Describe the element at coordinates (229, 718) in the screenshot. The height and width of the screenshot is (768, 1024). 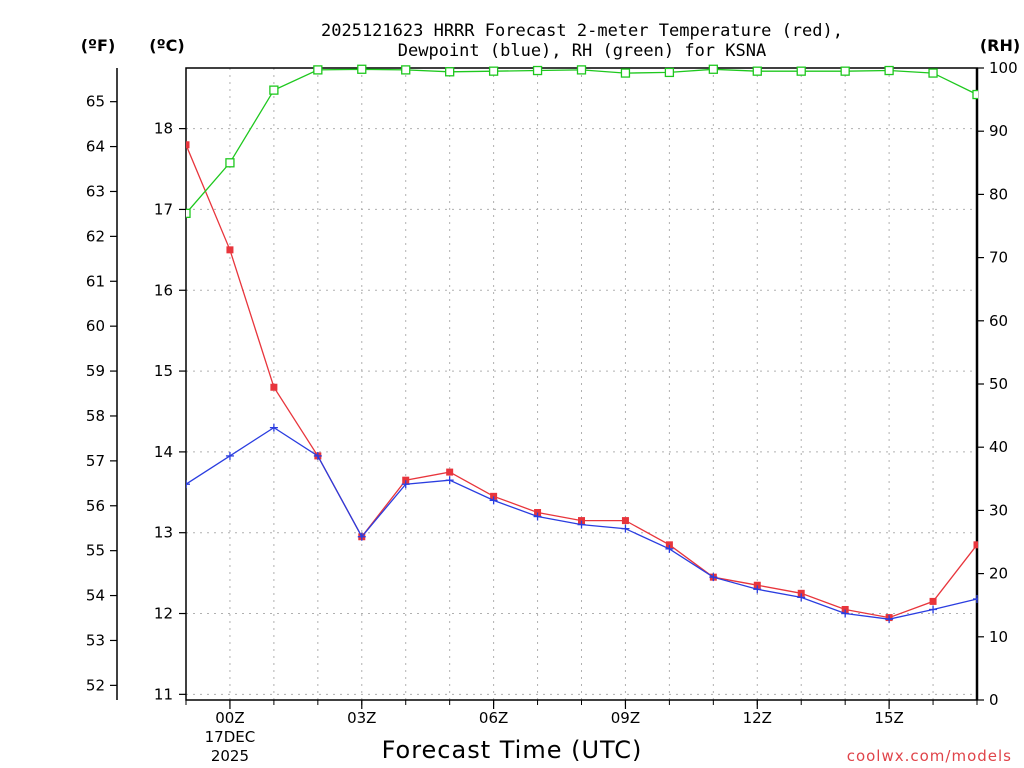
I see `x-tick-label: 00Z` at that location.